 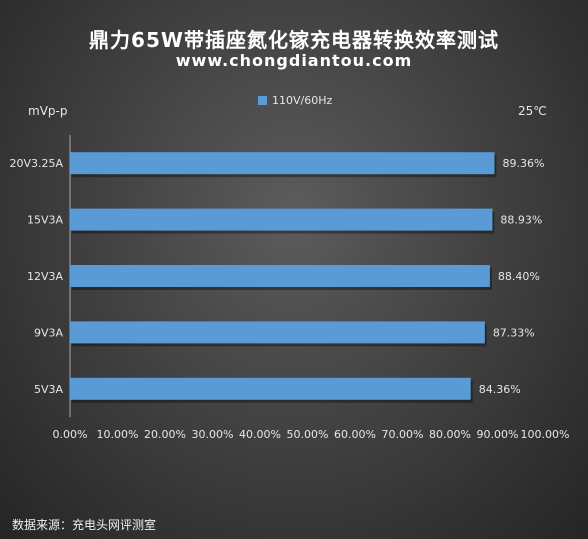 I want to click on data-label: 88.93%, so click(x=521, y=220).